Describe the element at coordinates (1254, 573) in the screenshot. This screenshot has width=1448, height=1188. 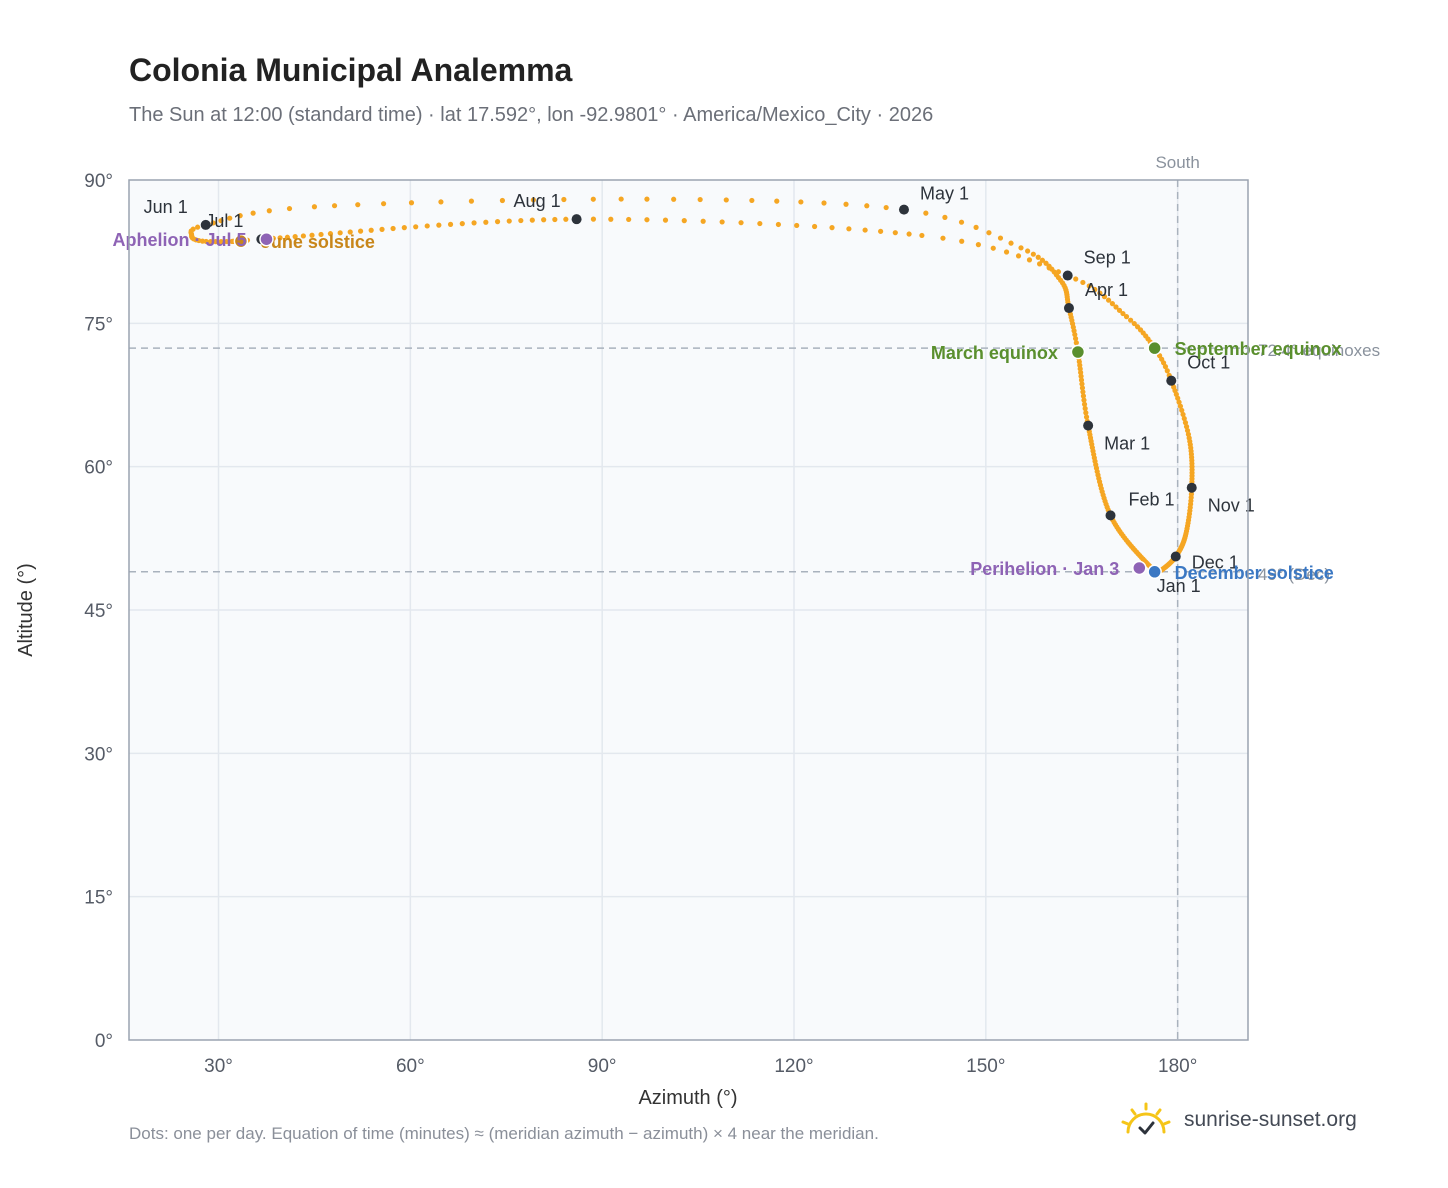
I see `event-label: December solstice` at that location.